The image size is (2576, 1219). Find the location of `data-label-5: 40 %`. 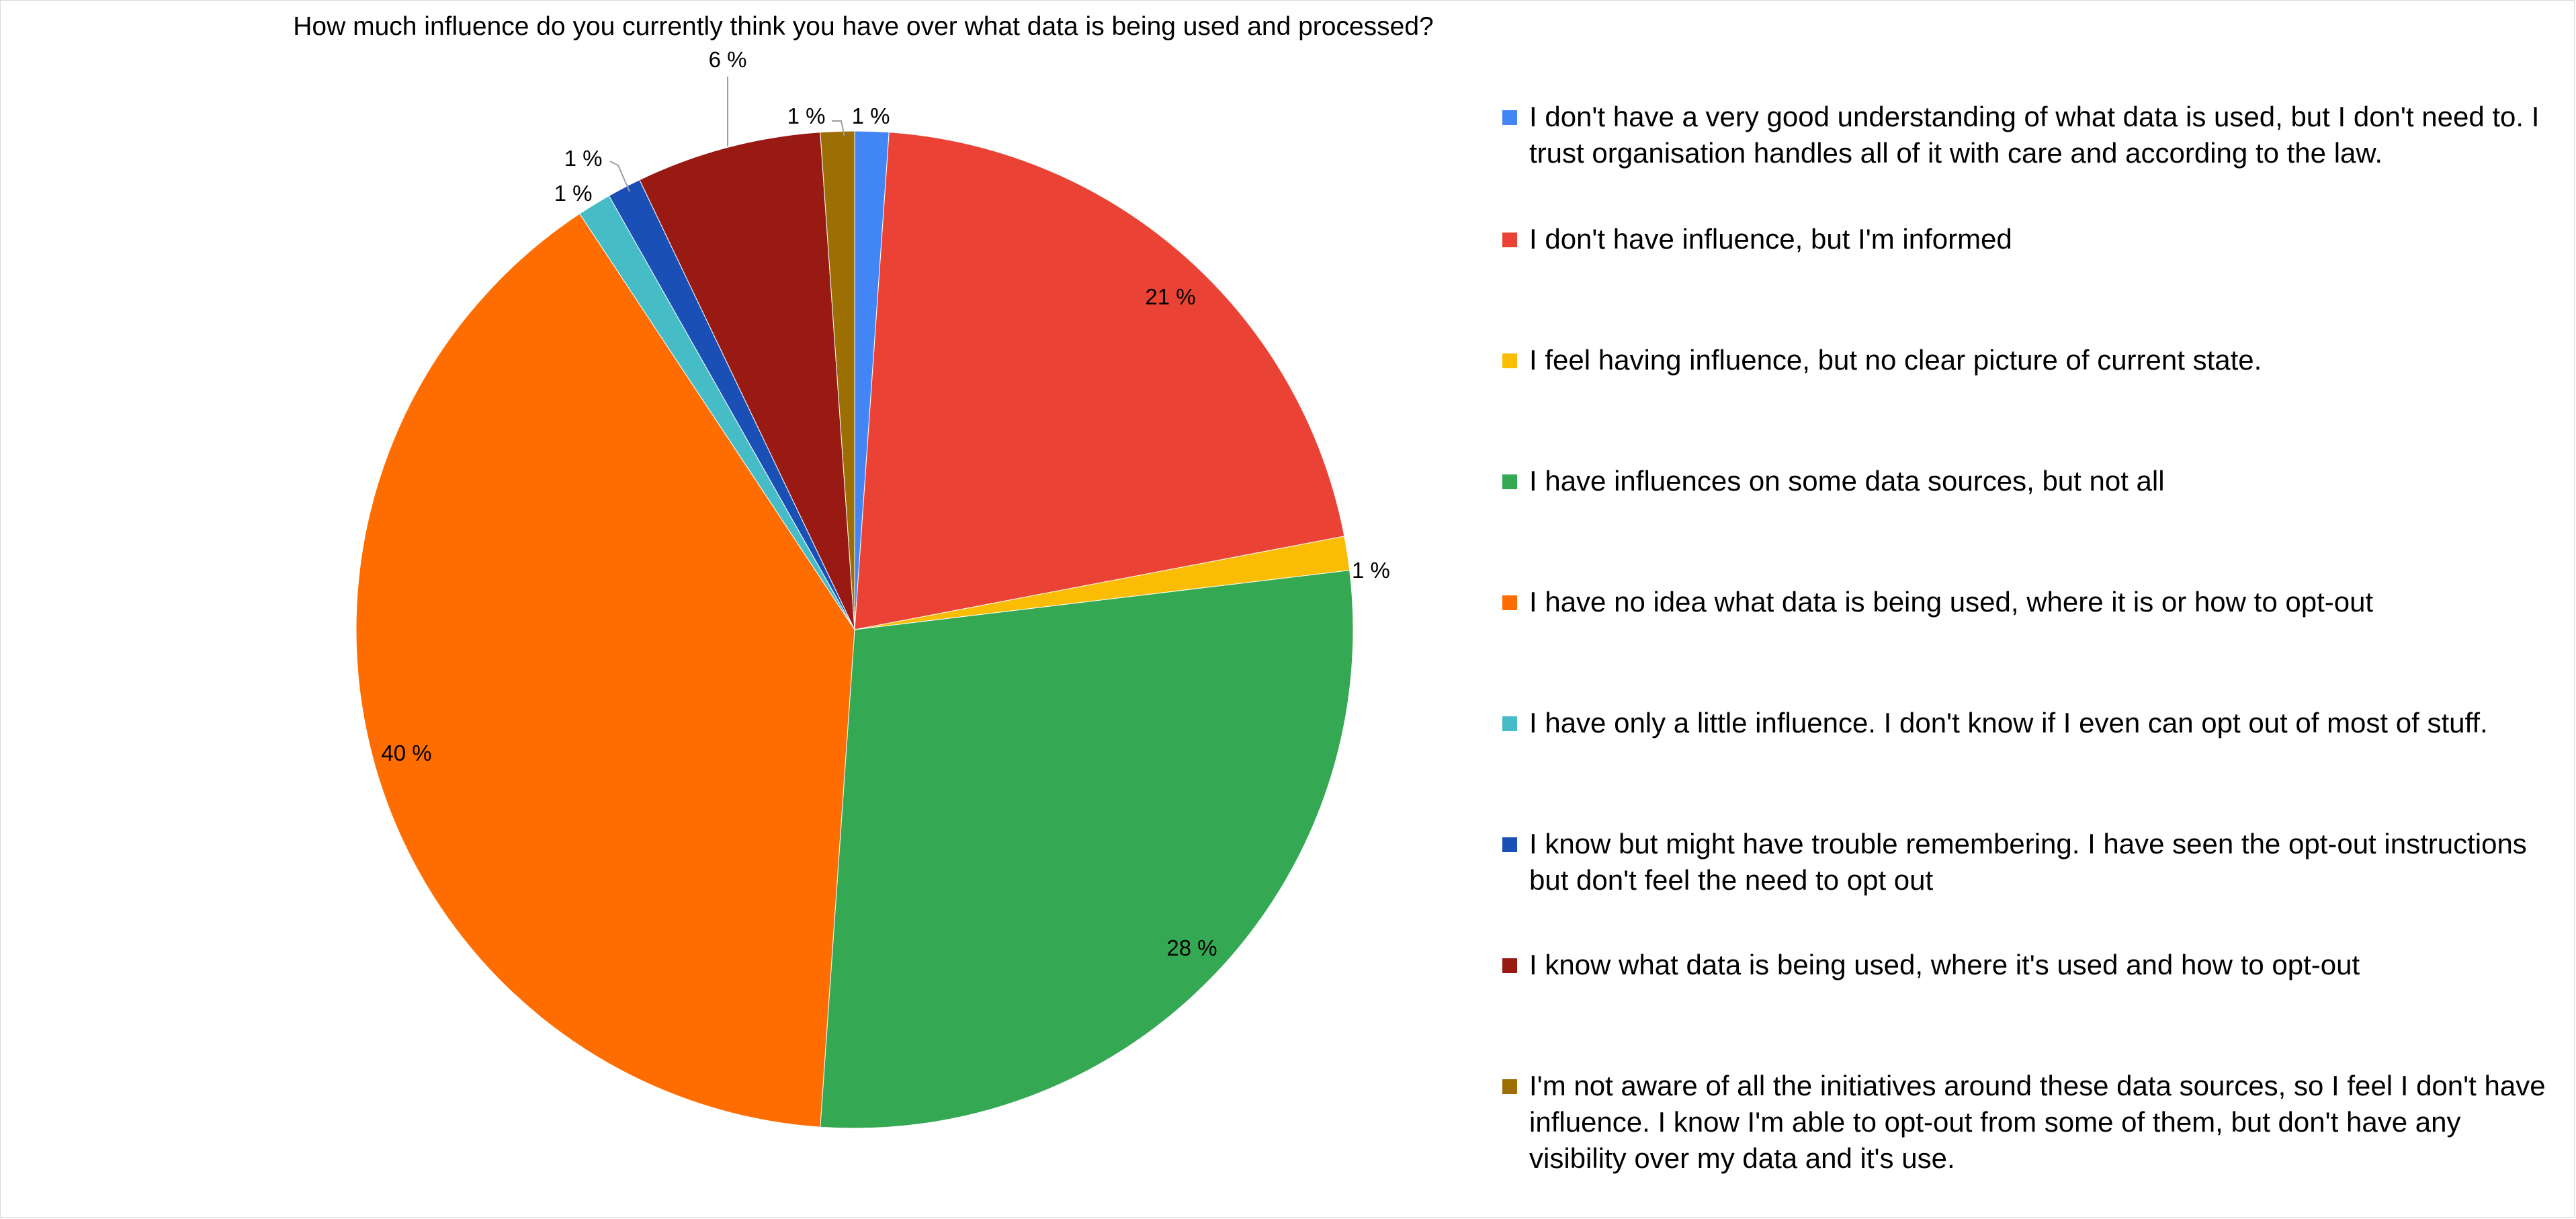

data-label-5: 40 % is located at coordinates (406, 753).